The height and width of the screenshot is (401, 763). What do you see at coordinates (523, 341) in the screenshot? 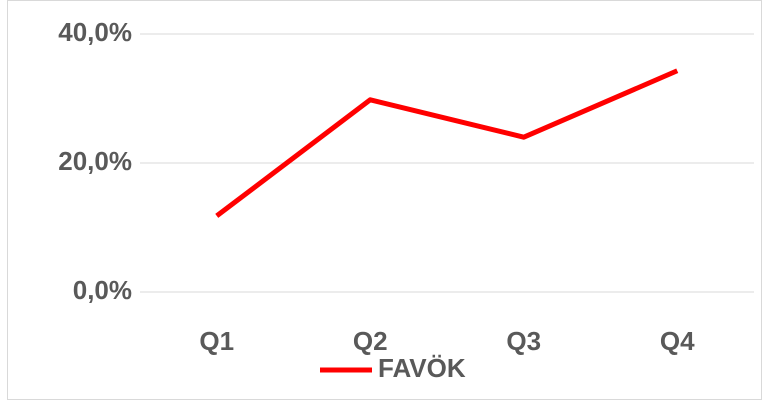
I see `x-tick-label: Q3` at bounding box center [523, 341].